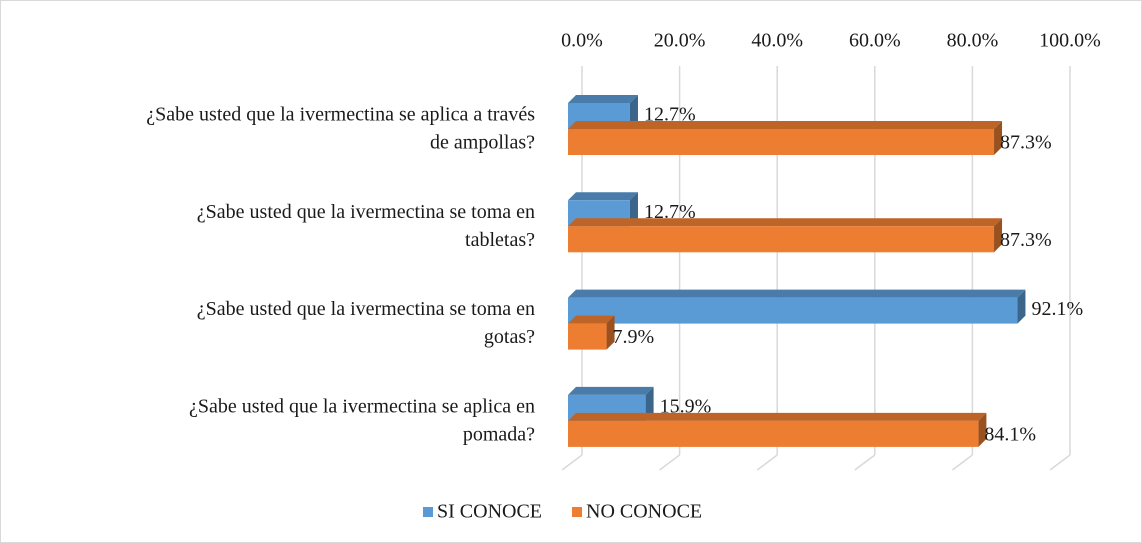 The width and height of the screenshot is (1142, 543). I want to click on x-tick-label: 0.0%, so click(582, 41).